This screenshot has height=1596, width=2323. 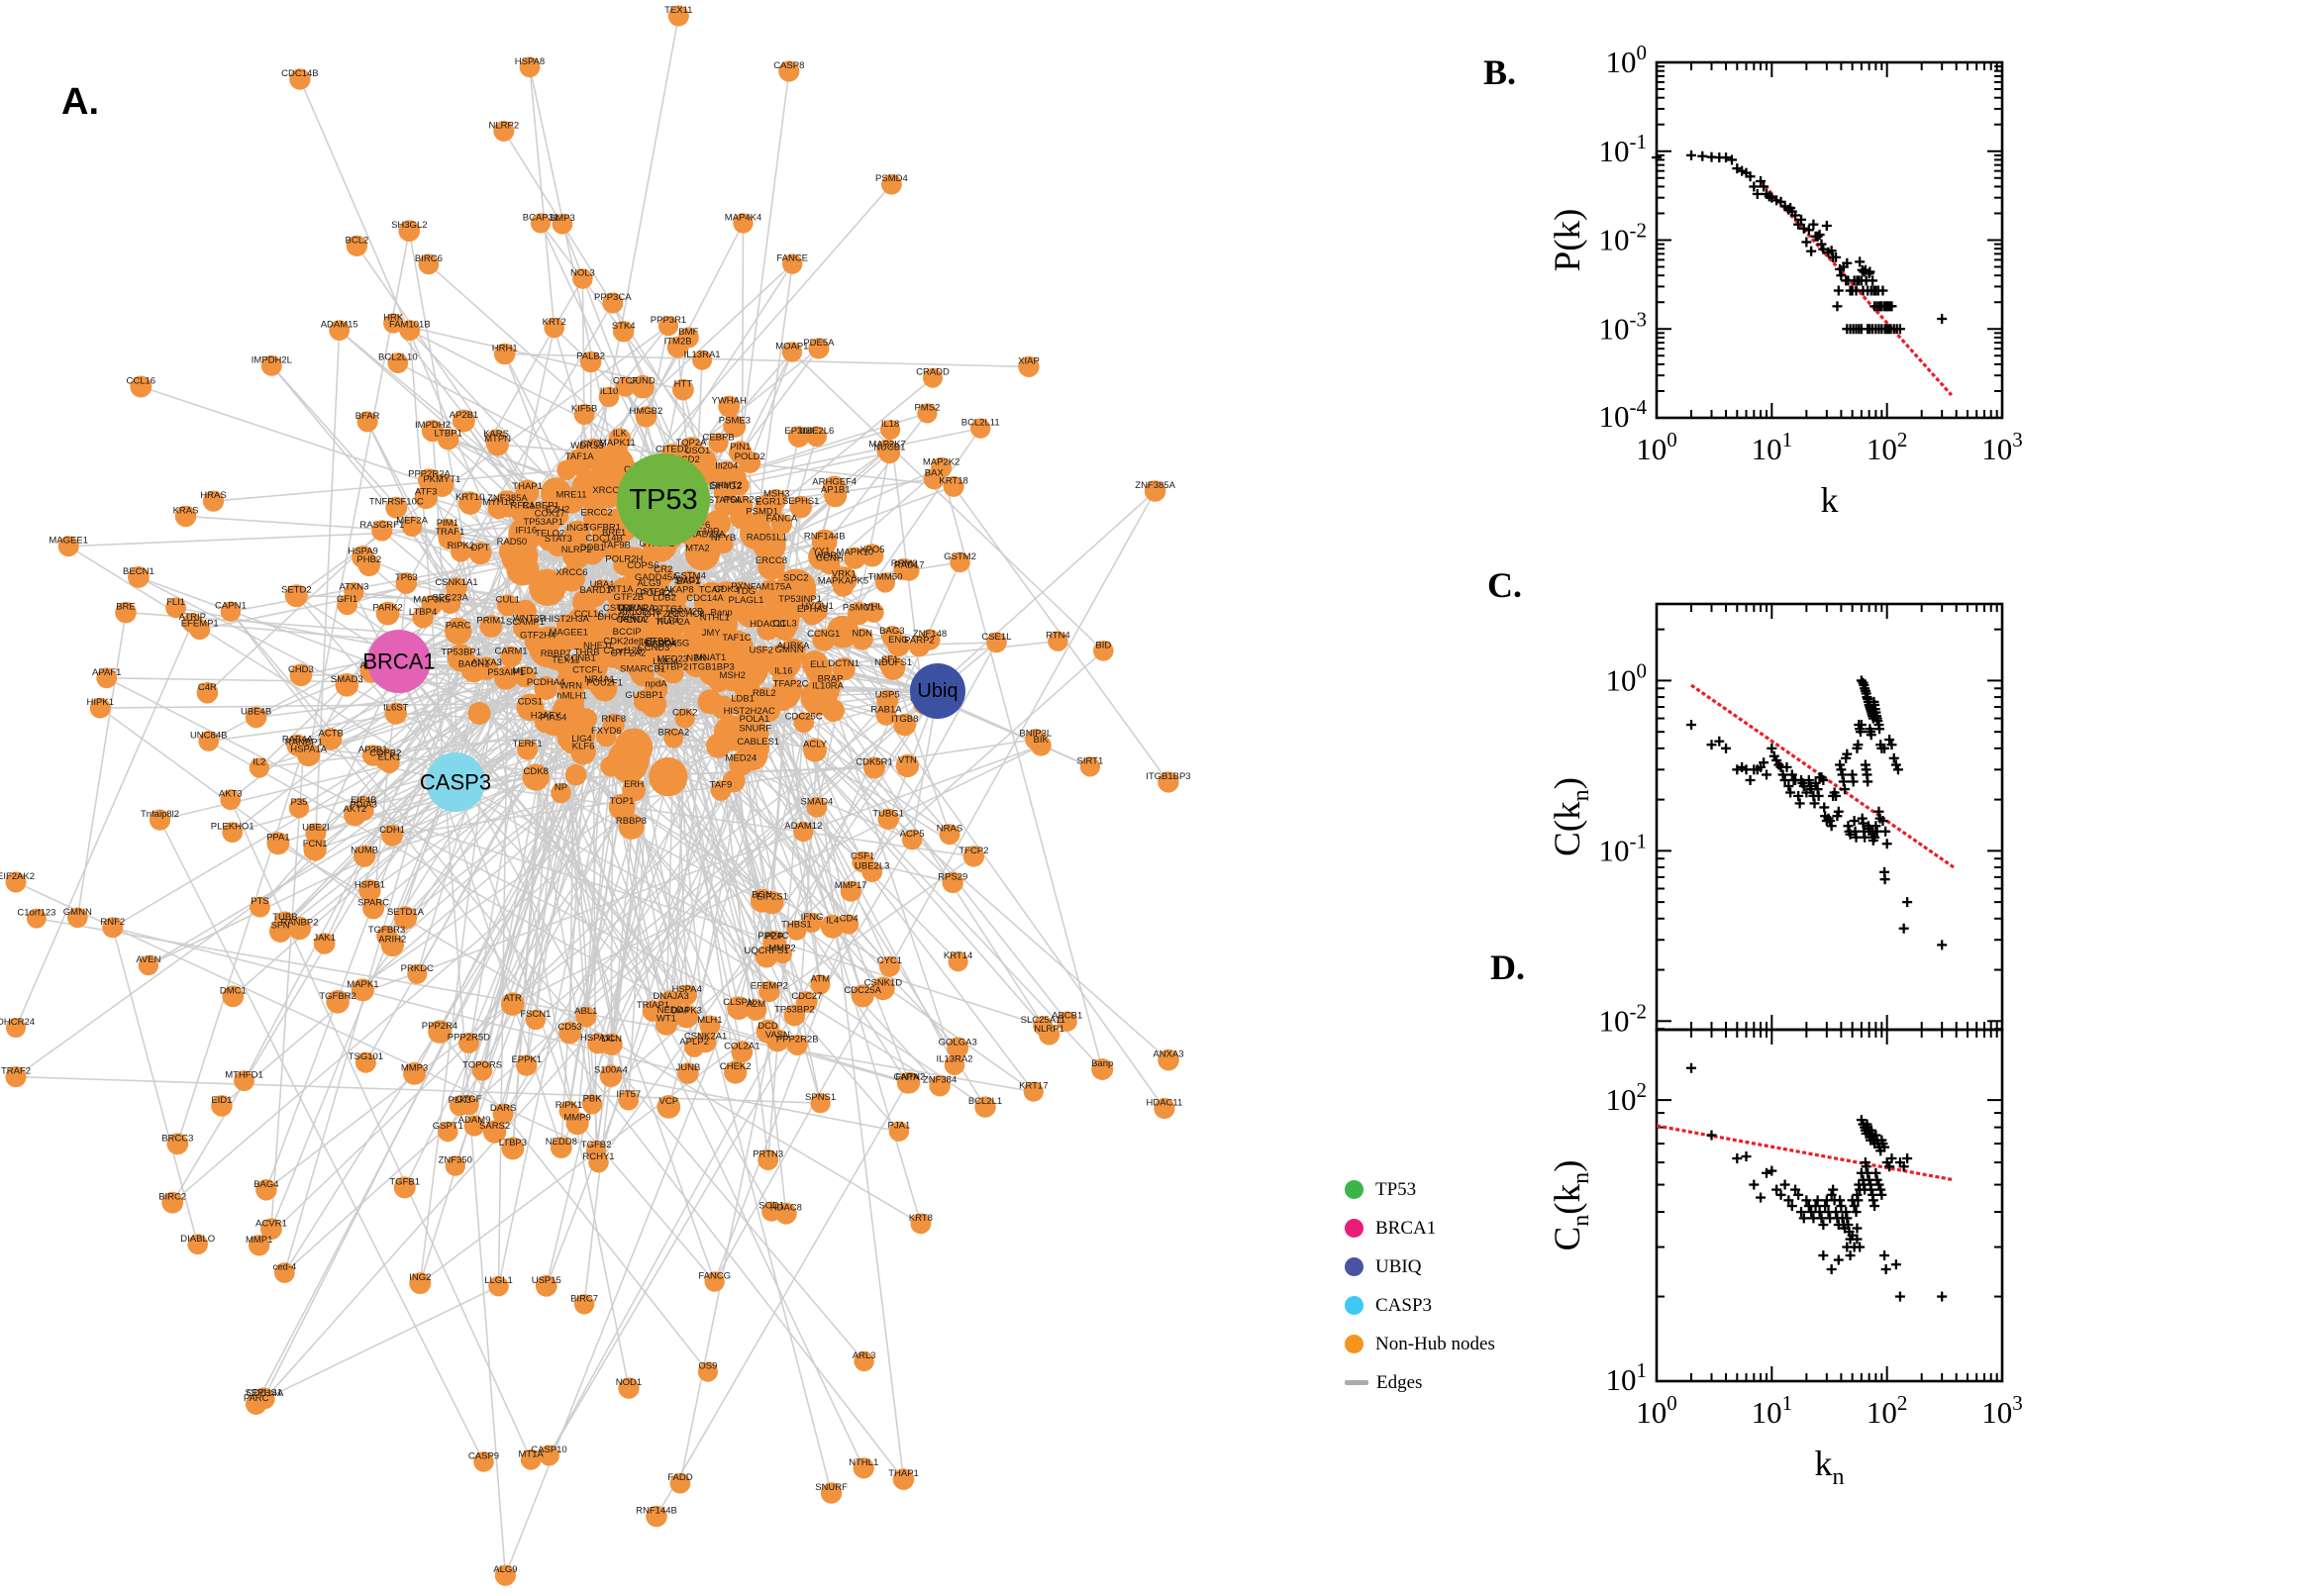 I want to click on scatter-points, so click(x=1817, y=1182).